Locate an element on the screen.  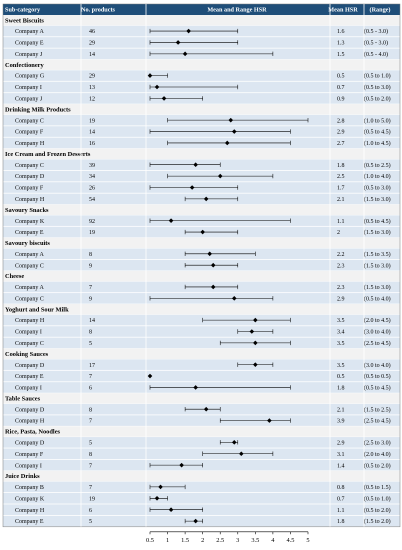
range-value: (0.5 - 4.0) is located at coordinates (376, 54).